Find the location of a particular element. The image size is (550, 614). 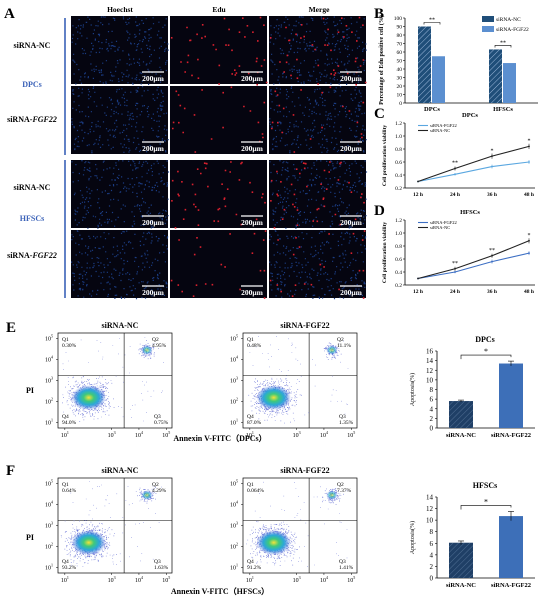

chartF-ylabel: Apoptosis(%) is located at coordinates (412, 537).